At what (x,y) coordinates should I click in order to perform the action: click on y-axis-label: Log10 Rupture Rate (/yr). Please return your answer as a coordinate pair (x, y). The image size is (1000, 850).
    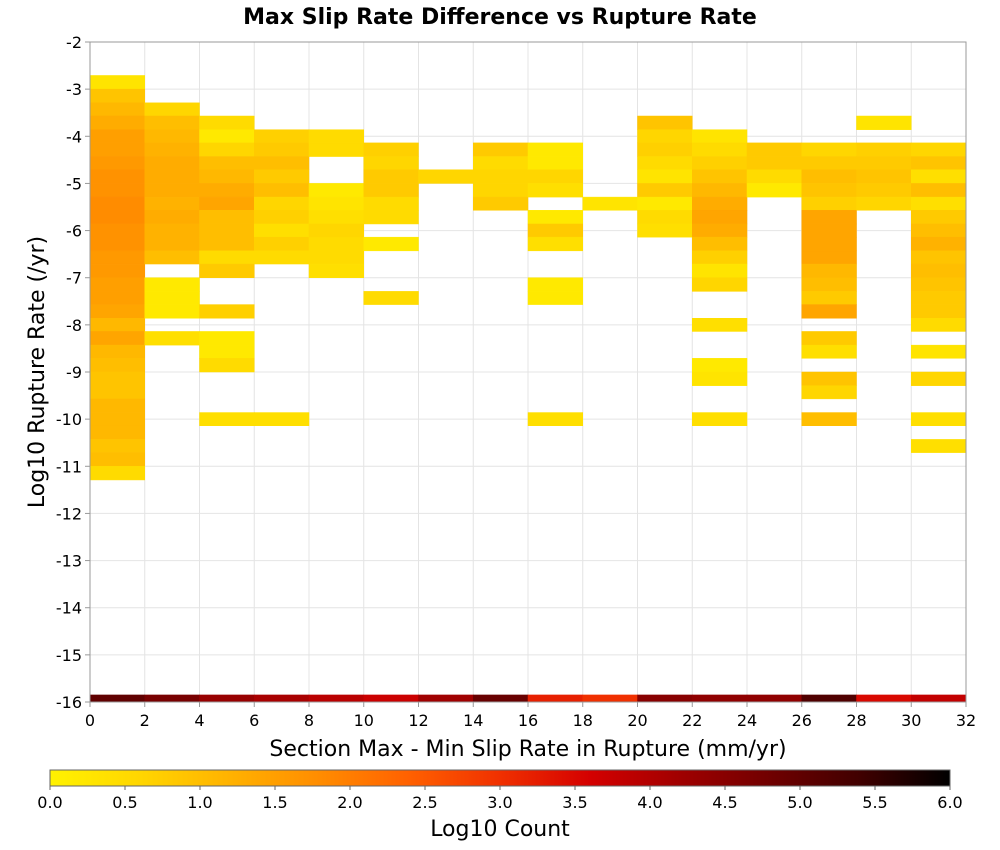
    Looking at the image, I should click on (37, 372).